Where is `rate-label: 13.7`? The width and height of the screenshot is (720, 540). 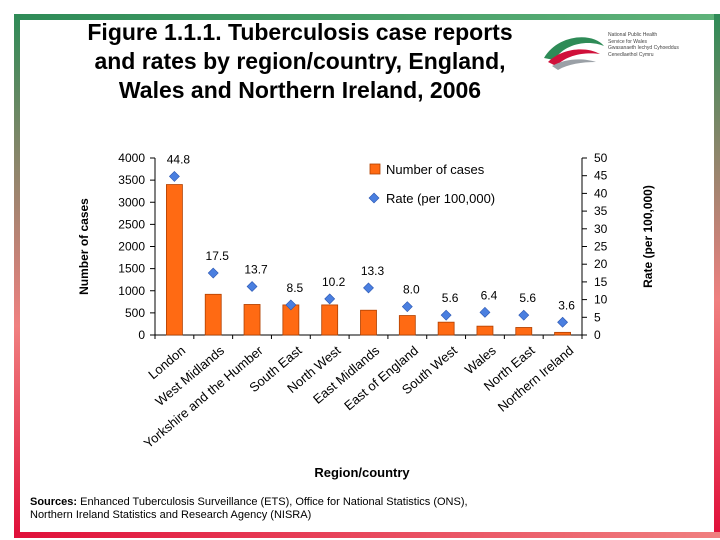 rate-label: 13.7 is located at coordinates (256, 270).